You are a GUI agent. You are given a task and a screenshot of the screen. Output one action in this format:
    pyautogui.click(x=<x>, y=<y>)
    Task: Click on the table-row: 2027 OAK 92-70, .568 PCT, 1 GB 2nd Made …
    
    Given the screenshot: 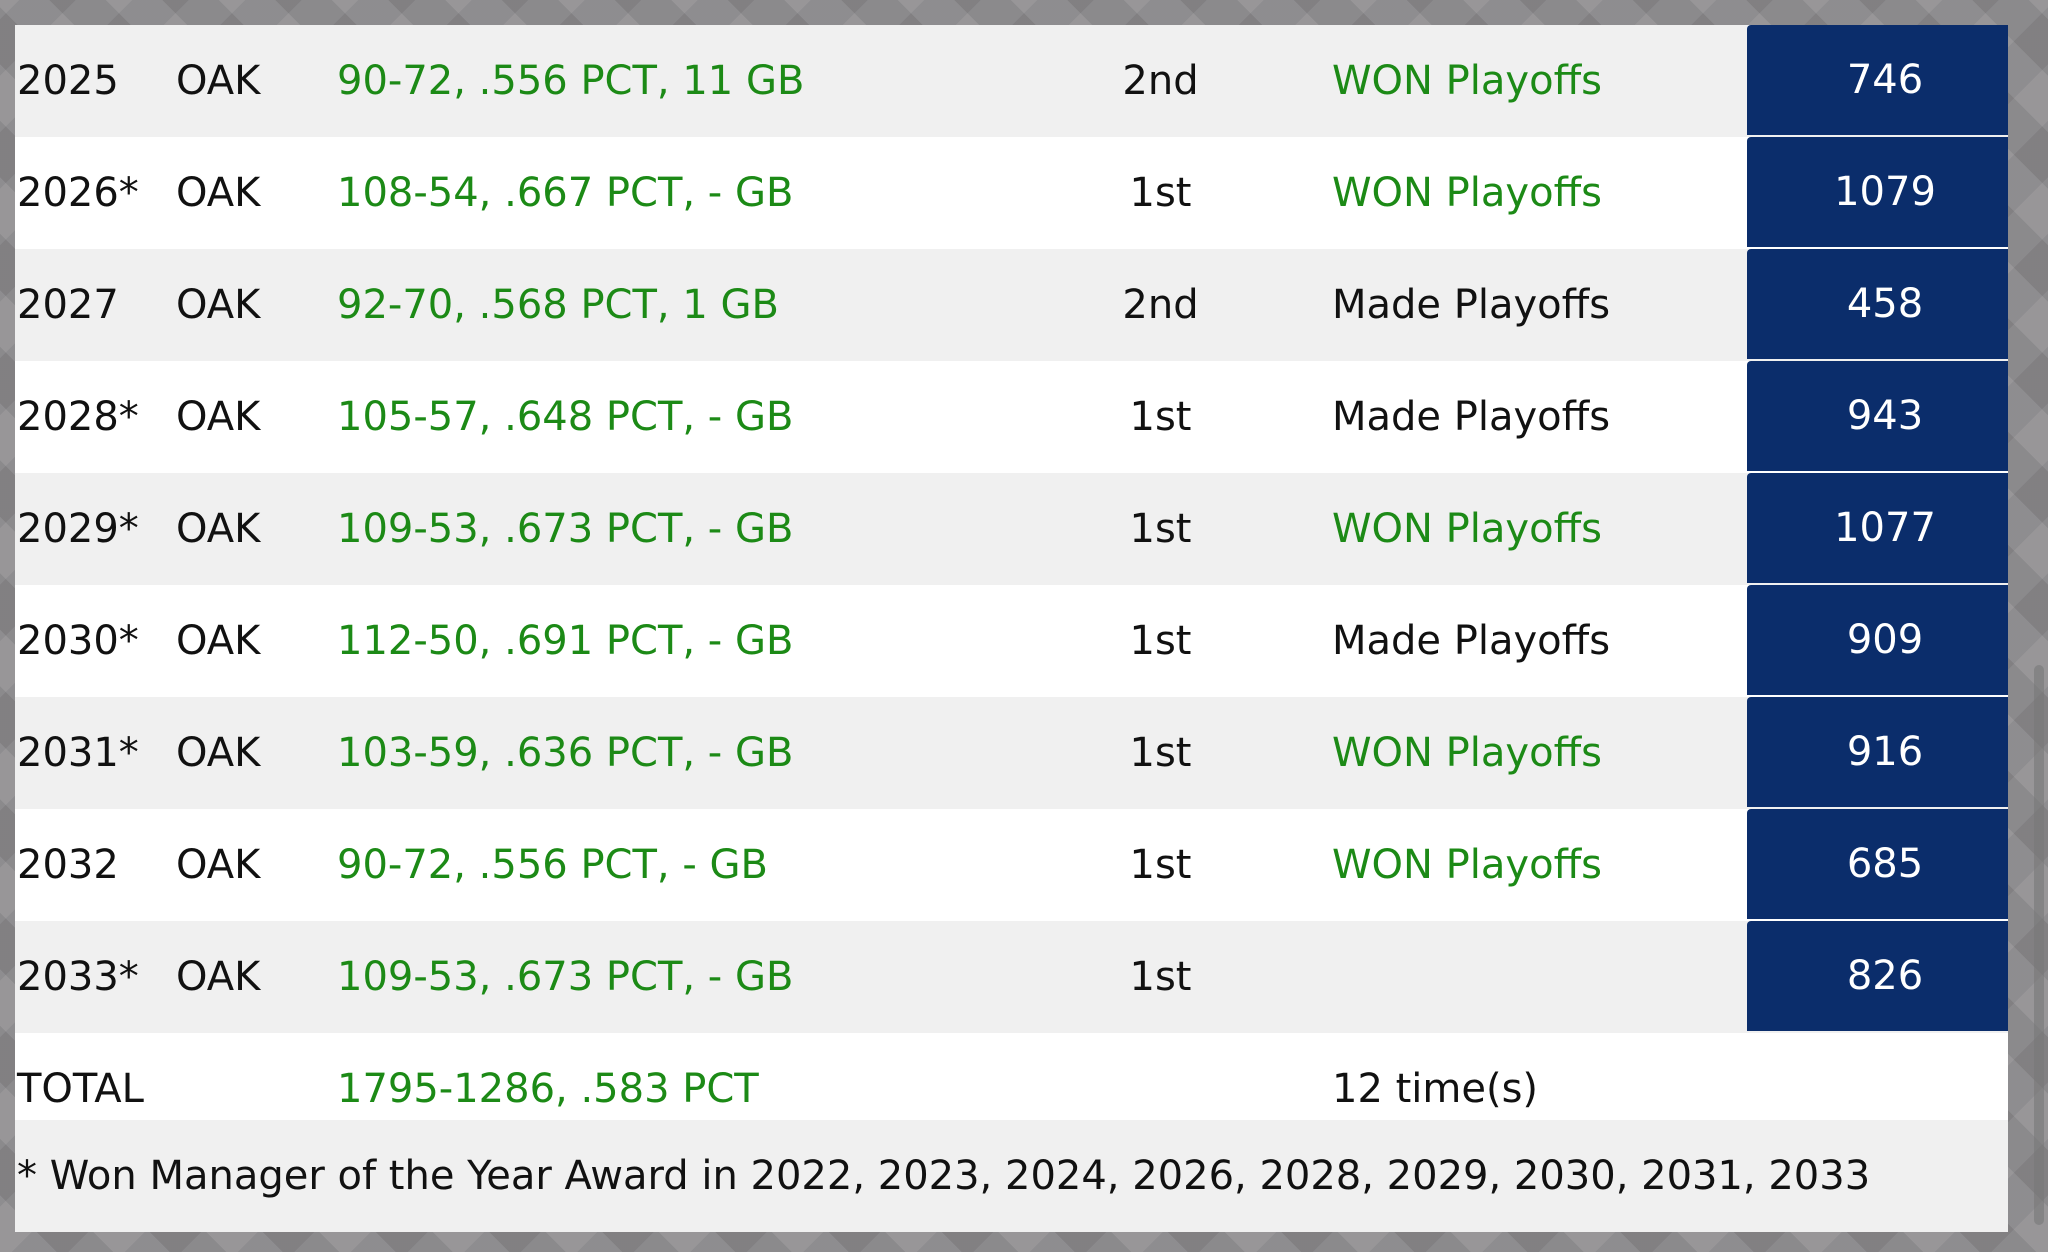 What is the action you would take?
    pyautogui.click(x=1011, y=305)
    